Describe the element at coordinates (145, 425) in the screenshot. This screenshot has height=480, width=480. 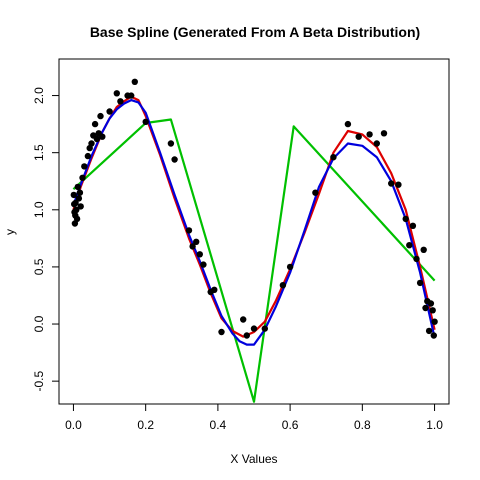
I see `x-tick-label: 0.2` at that location.